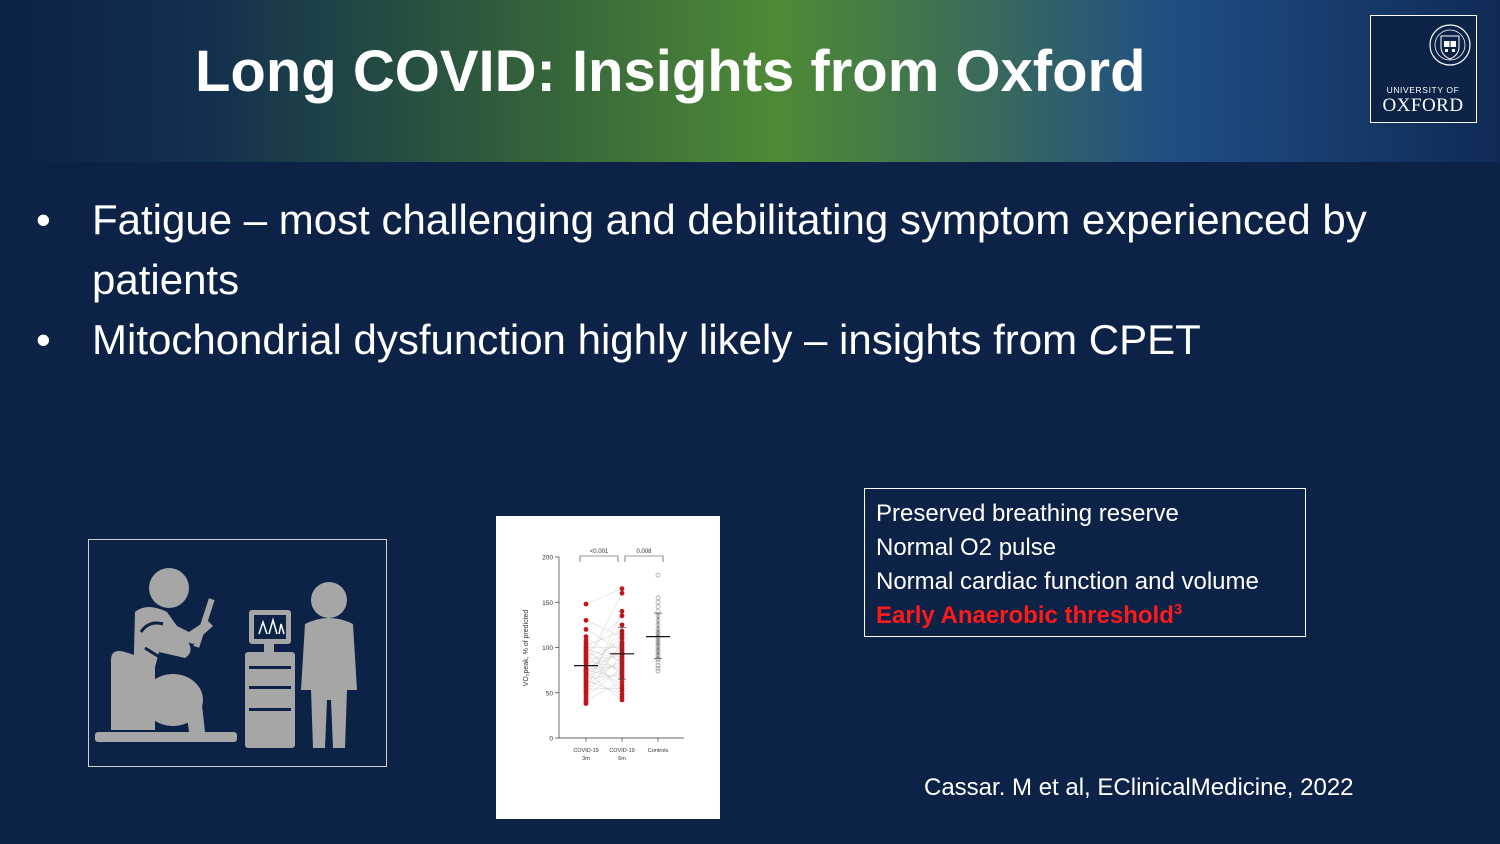  I want to click on mean-bars, so click(622, 646).